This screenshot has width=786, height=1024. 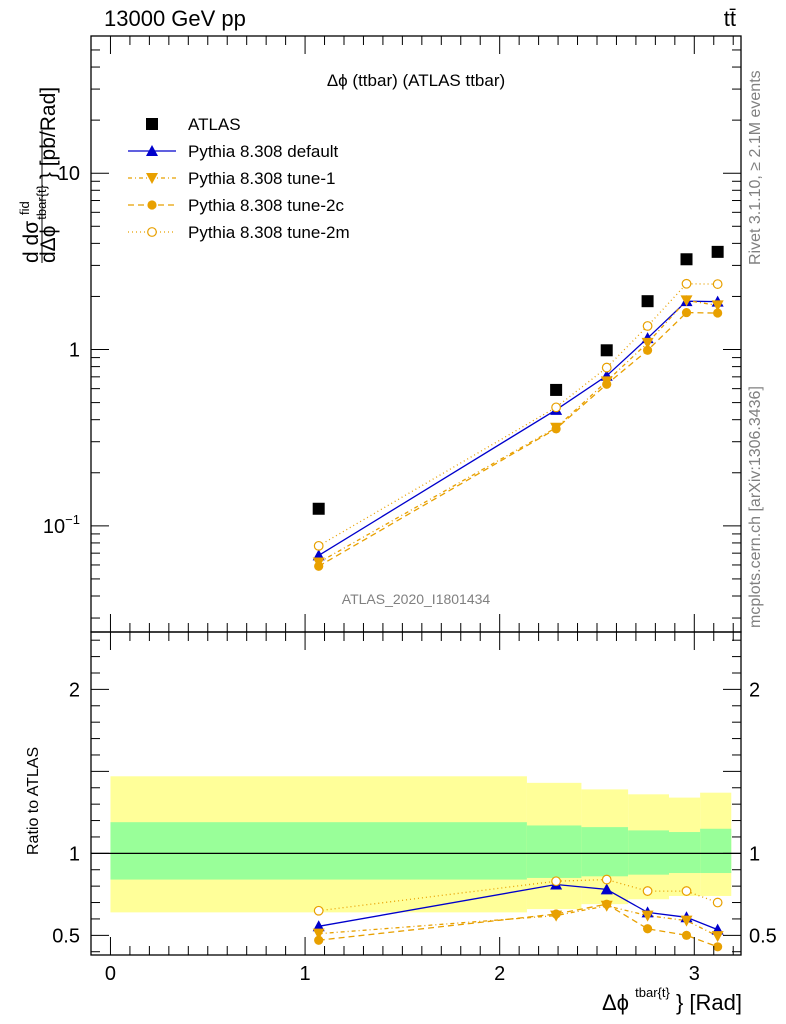 I want to click on legend-entry: Pythia 8.308 tune-2c, so click(x=266, y=205).